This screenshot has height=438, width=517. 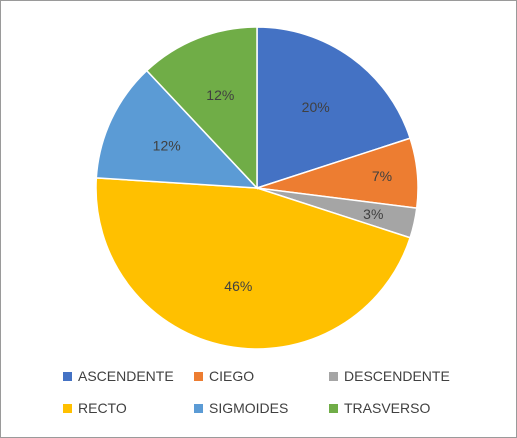 What do you see at coordinates (167, 146) in the screenshot?
I see `data-label-sigmoides: 12%` at bounding box center [167, 146].